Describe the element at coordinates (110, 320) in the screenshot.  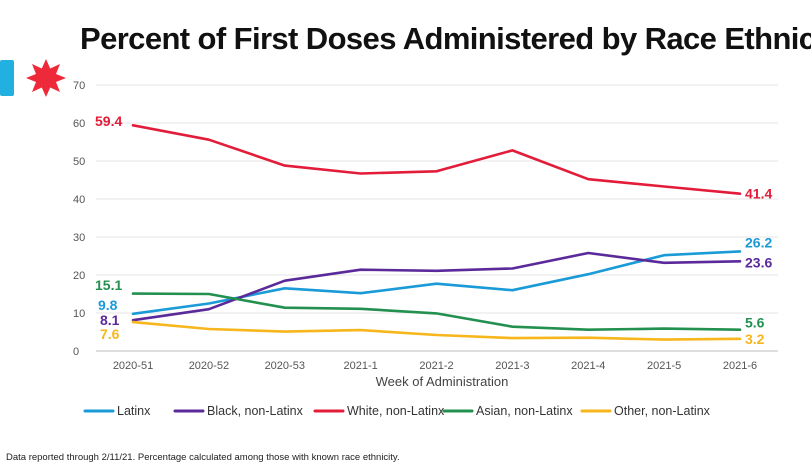
I see `start-data-label: 8.1` at that location.